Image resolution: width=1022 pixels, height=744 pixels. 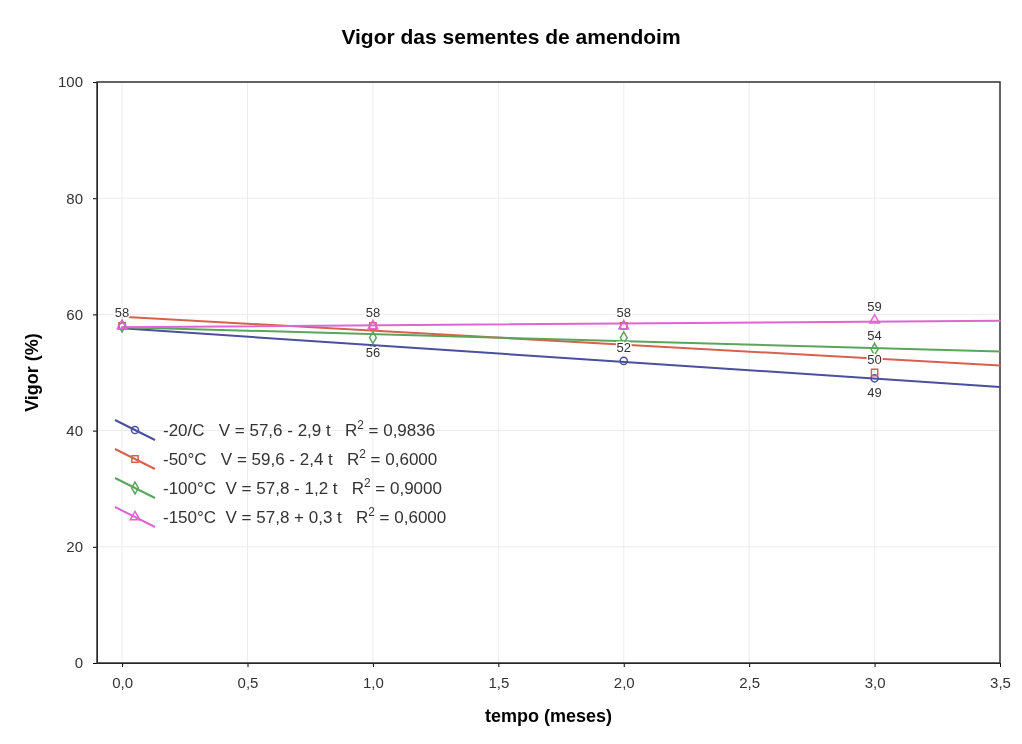 I want to click on x-tick-label: 3,5, so click(x=1000, y=682).